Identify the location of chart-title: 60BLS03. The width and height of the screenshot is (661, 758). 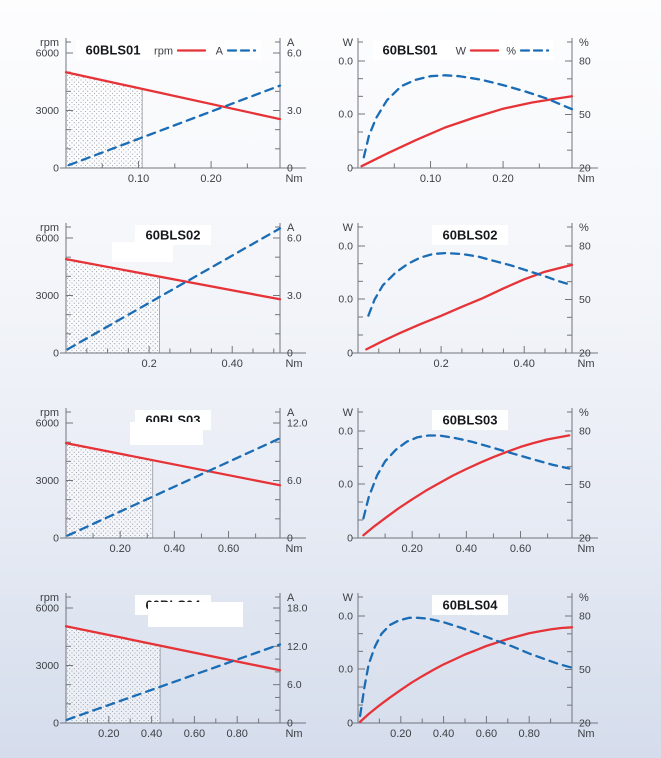
(470, 420).